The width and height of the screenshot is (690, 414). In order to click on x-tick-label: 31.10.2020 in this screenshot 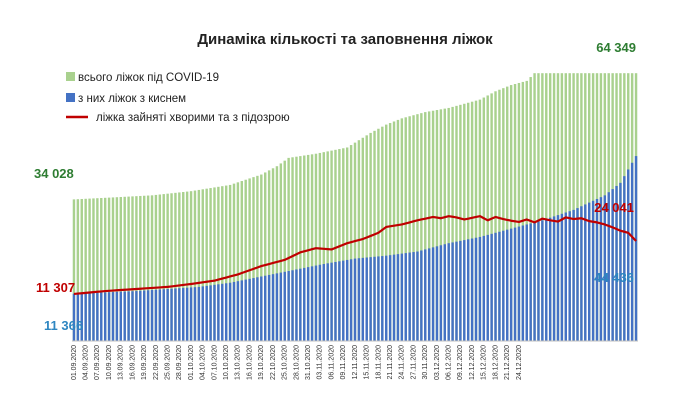, I will do `click(308, 362)`.